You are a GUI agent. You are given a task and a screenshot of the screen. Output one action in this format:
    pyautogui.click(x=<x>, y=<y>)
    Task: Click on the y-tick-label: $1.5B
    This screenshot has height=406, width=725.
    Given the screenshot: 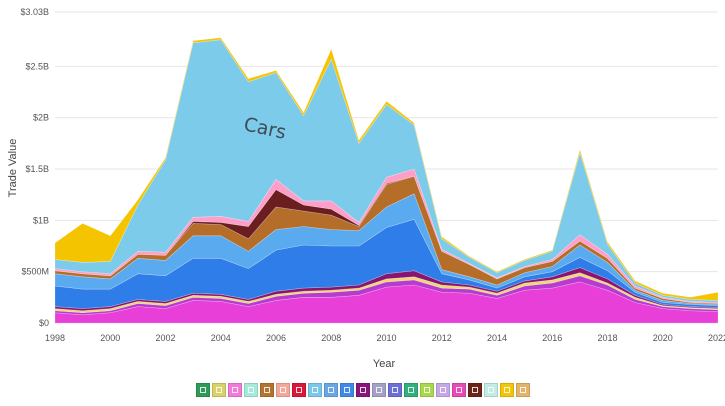 What is the action you would take?
    pyautogui.click(x=37, y=169)
    